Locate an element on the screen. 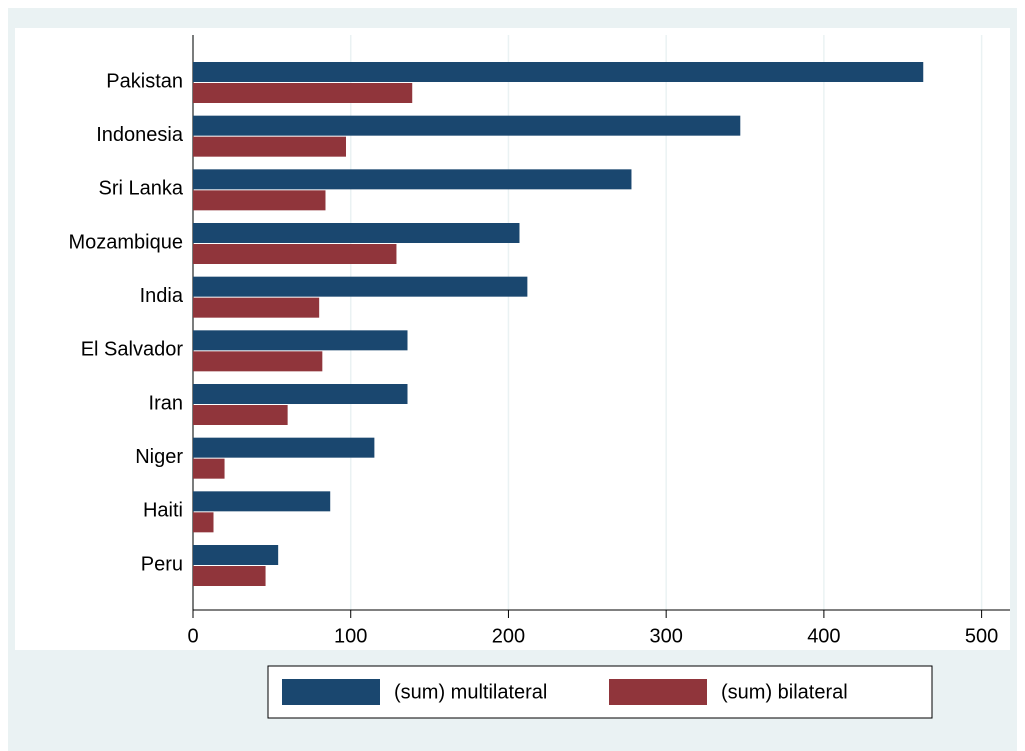 The width and height of the screenshot is (1025, 751). x-tick-label: 200 is located at coordinates (508, 636).